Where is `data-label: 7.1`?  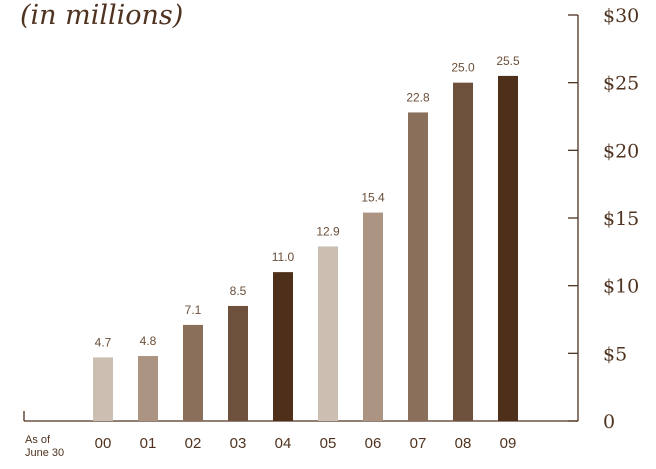 data-label: 7.1 is located at coordinates (193, 310).